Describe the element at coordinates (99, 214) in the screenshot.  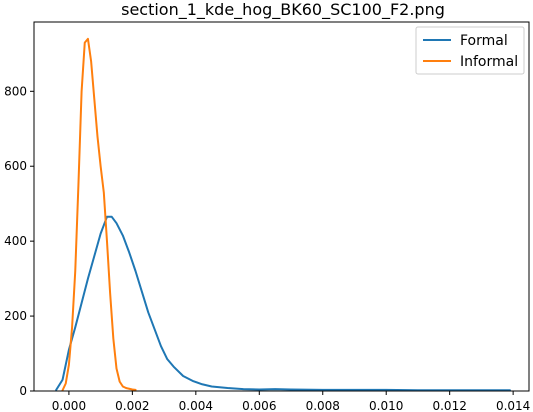
I see `series-line-informal` at that location.